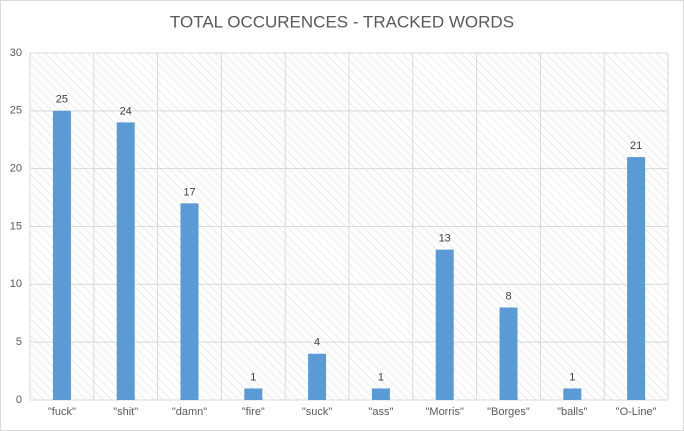 This screenshot has height=431, width=684. Describe the element at coordinates (16, 169) in the screenshot. I see `y-tick-label: 20` at that location.